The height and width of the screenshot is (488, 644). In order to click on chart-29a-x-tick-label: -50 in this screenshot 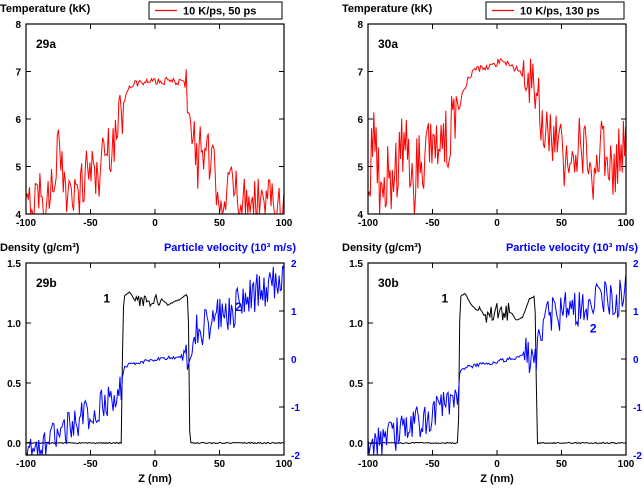, I will do `click(90, 223)`.